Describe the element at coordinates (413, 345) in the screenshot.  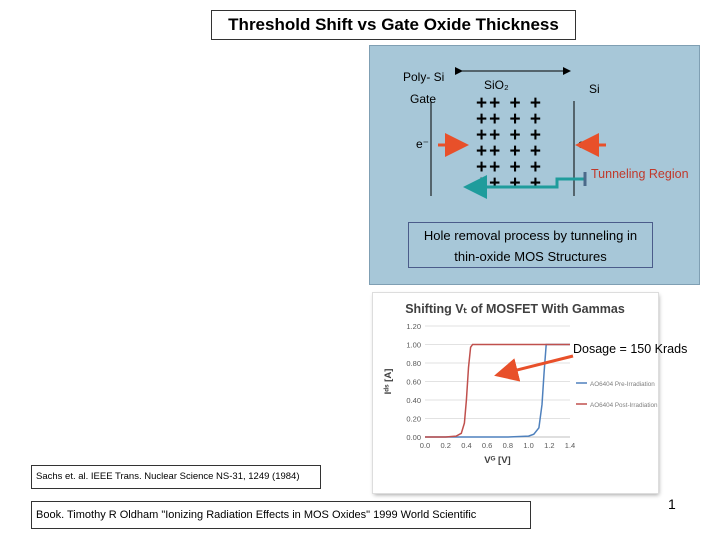
I see `y-tick-label: 1.00` at that location.